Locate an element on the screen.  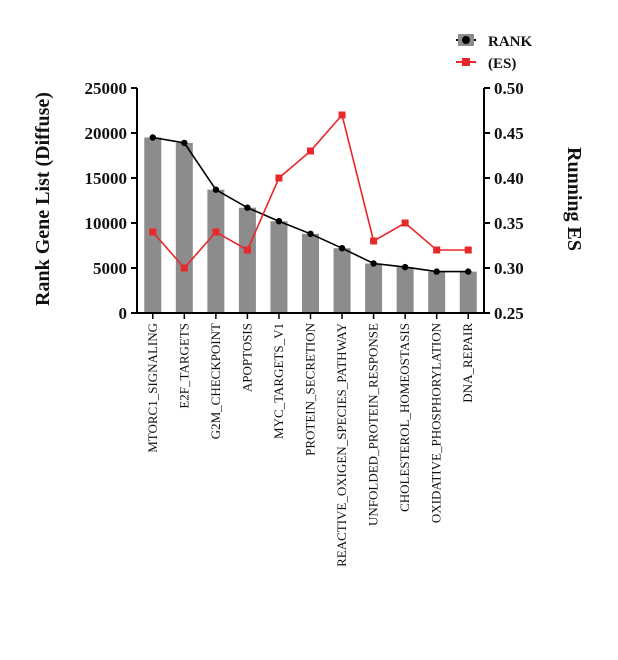
x-tick-label: DNA_REPAIR is located at coordinates (467, 363).